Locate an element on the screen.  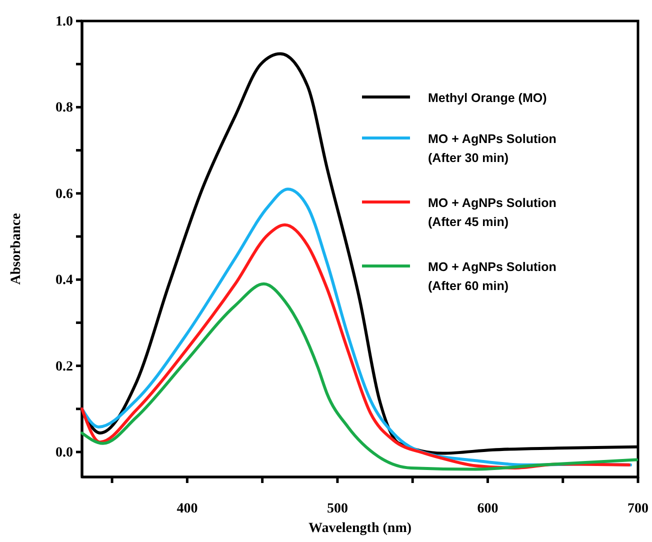
y-tick-label: 0.8 is located at coordinates (64, 108).